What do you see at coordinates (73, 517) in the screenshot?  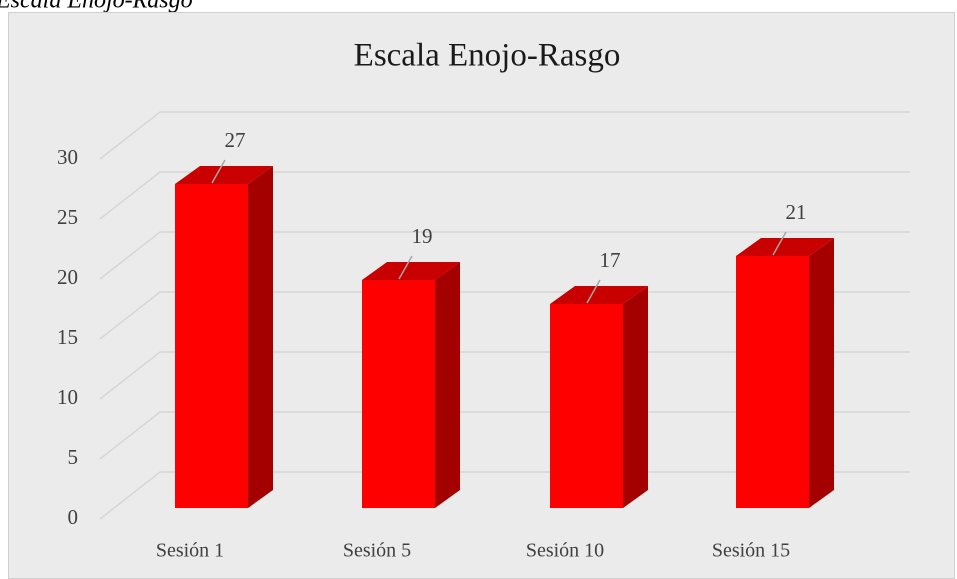 I see `y-tick-label: 0` at bounding box center [73, 517].